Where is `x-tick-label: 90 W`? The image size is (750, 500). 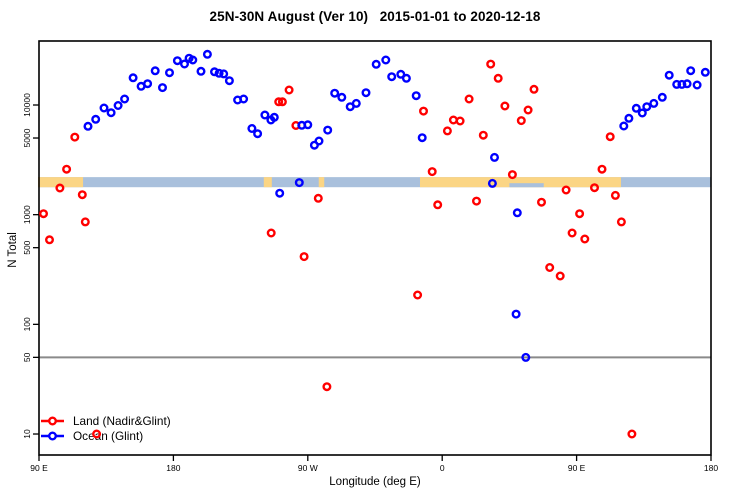 x-tick-label: 90 W is located at coordinates (308, 468).